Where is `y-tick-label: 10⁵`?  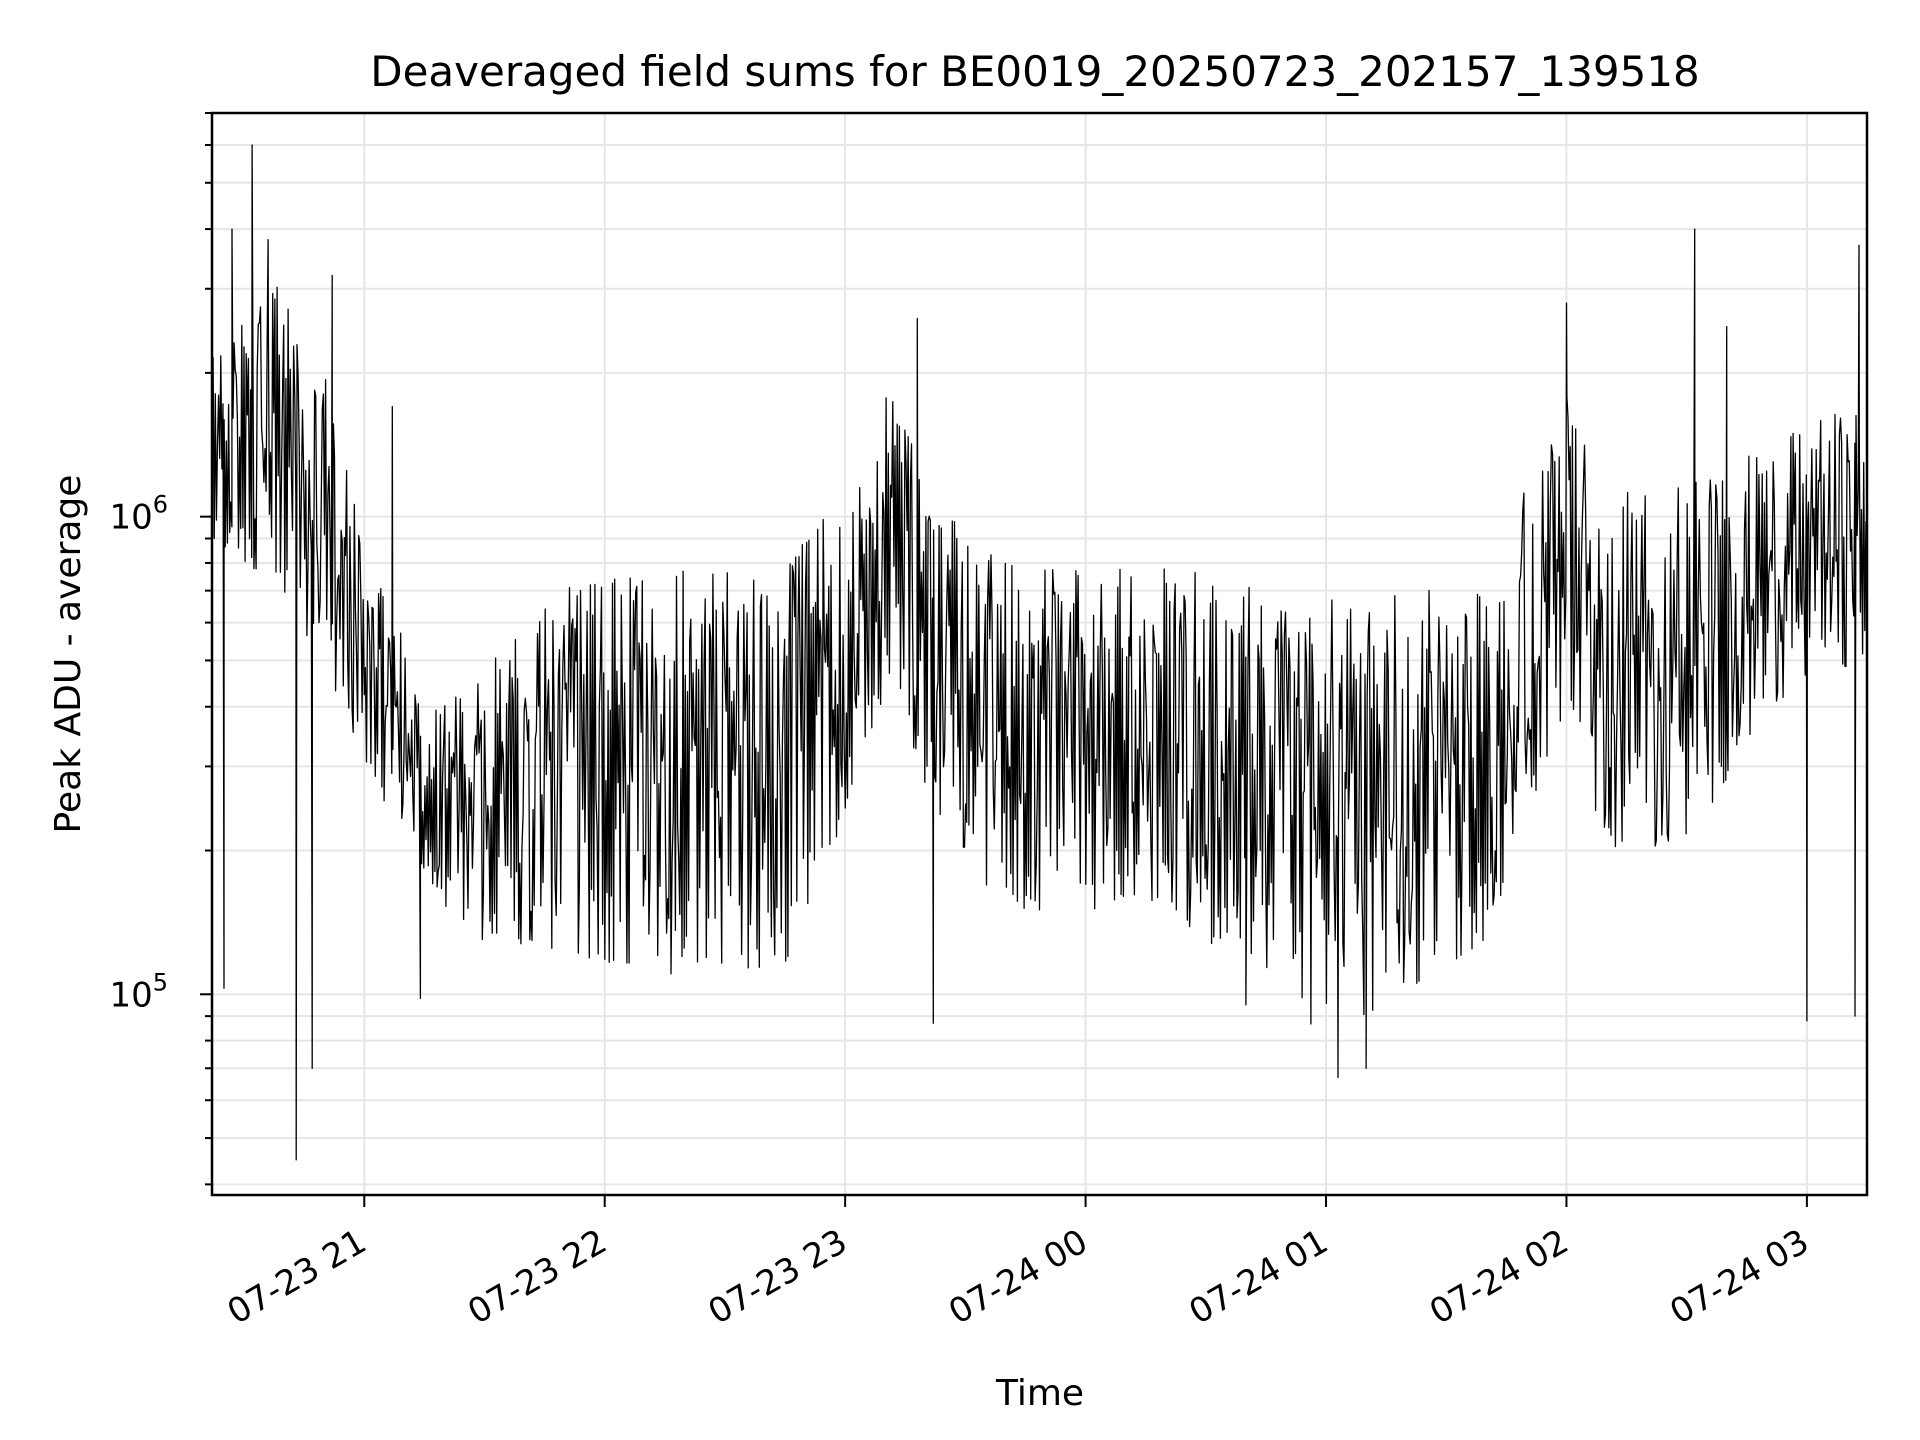 y-tick-label: 10⁵ is located at coordinates (138, 991).